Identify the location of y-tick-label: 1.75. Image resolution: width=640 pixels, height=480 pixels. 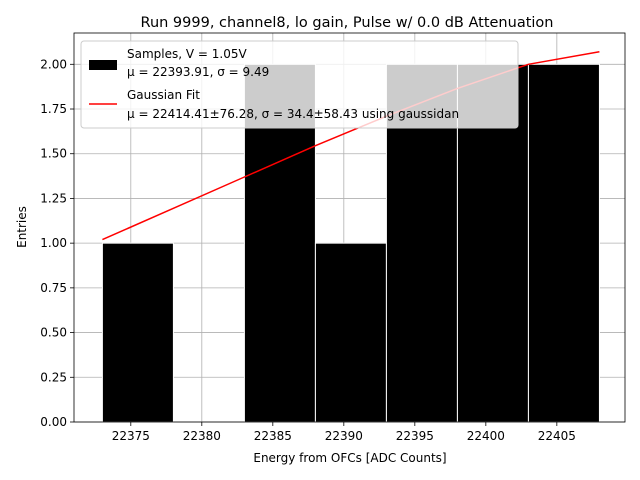
(53, 109).